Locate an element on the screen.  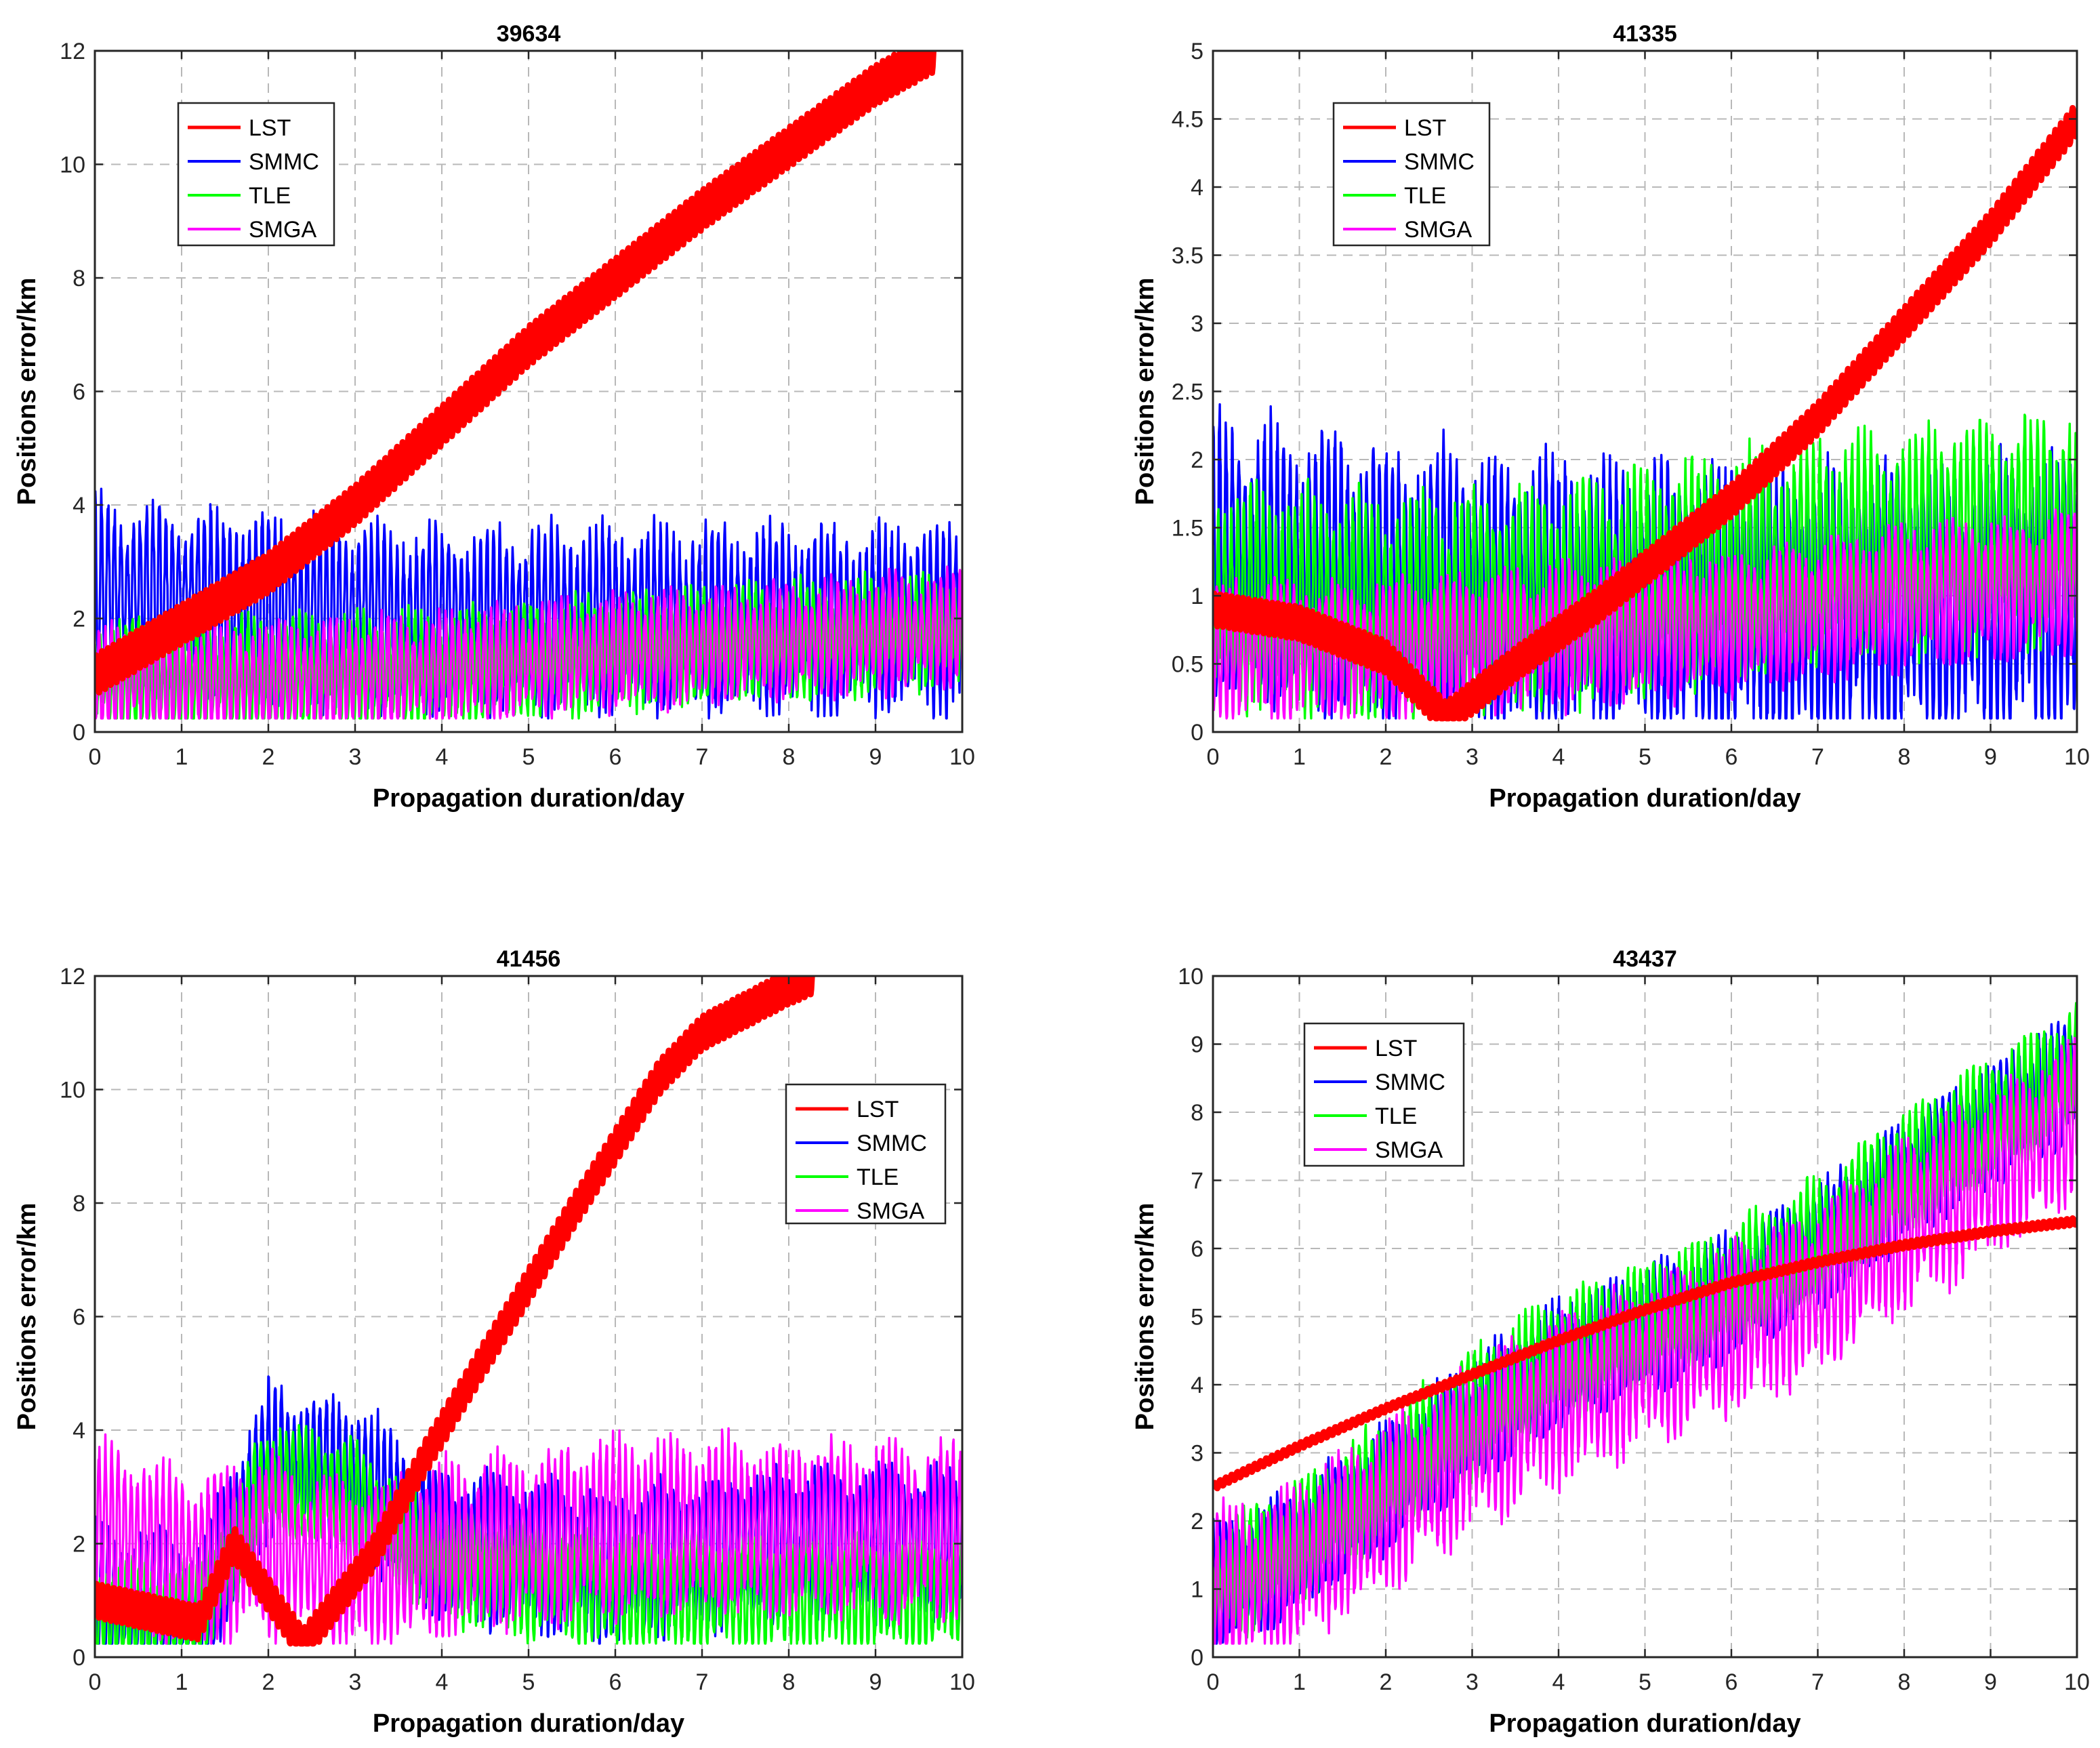
chart-title: 43437 is located at coordinates (1645, 959).